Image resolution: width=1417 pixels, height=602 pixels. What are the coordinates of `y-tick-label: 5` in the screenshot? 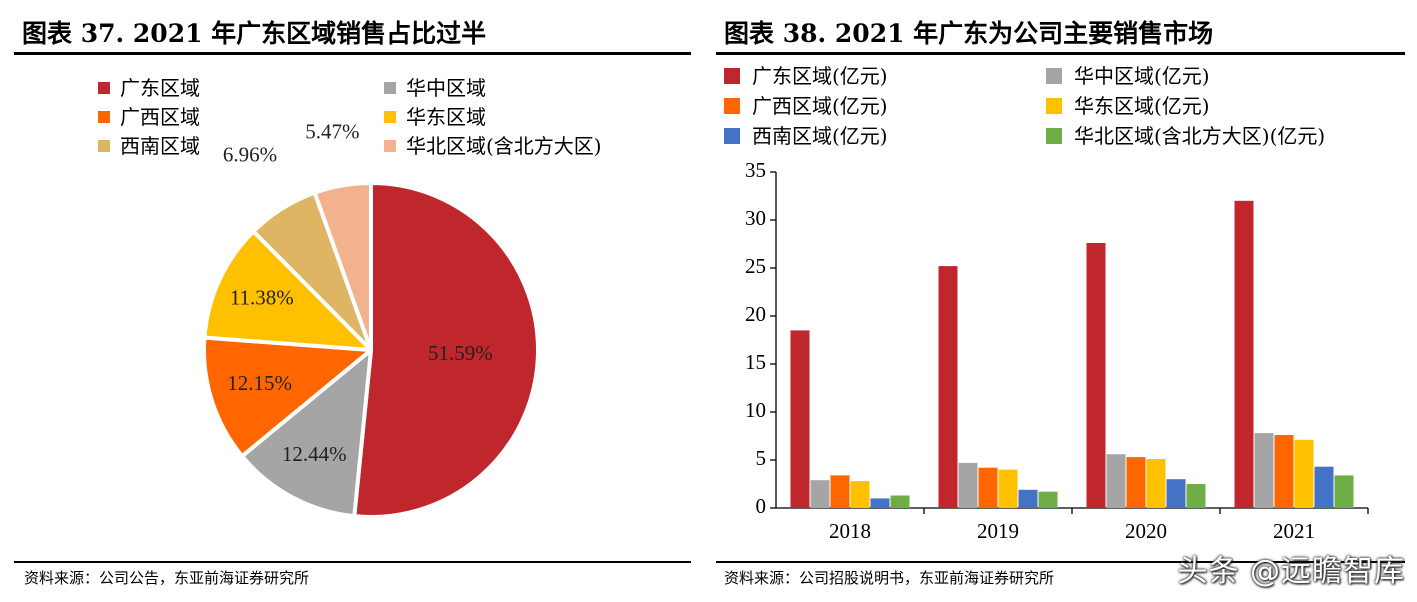 It's located at (761, 458).